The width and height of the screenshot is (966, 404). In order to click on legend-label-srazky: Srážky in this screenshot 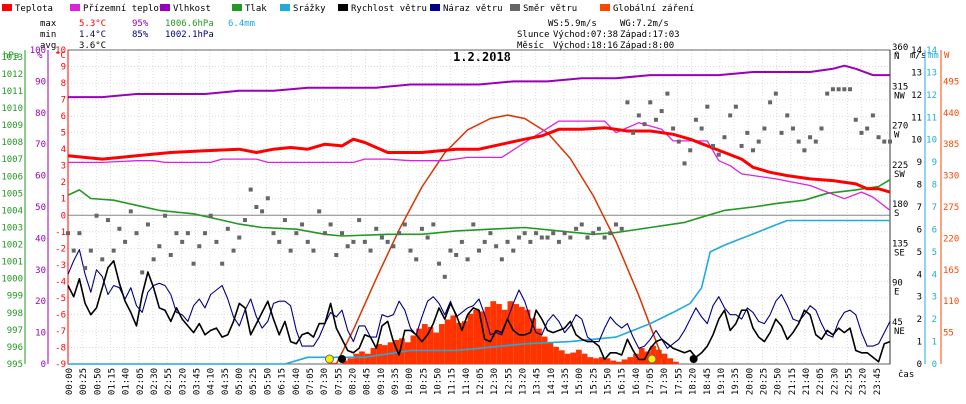, I will do `click(309, 9)`.